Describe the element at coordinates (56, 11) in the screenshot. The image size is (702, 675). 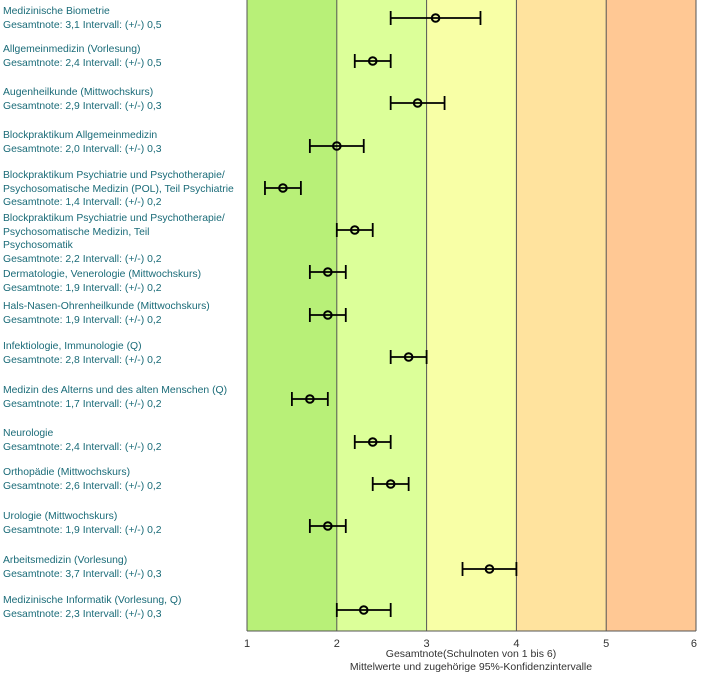
I see `course-name: Medizinische Biometrie` at that location.